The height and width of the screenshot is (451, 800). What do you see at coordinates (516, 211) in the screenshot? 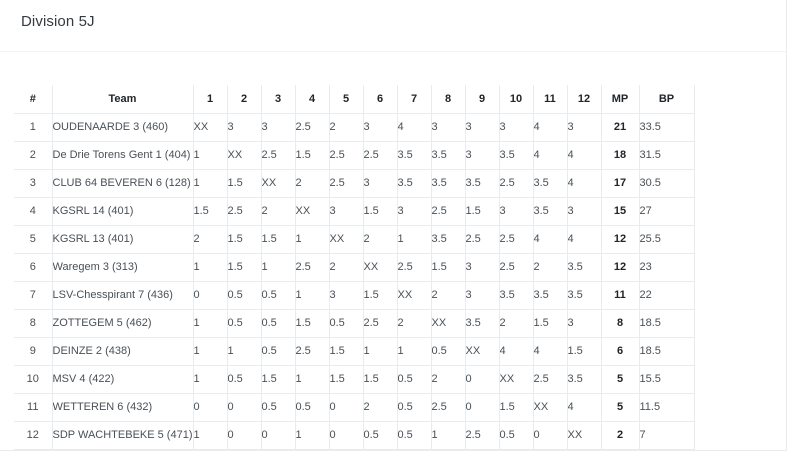
I see `cell-score-round-10: 3` at bounding box center [516, 211].